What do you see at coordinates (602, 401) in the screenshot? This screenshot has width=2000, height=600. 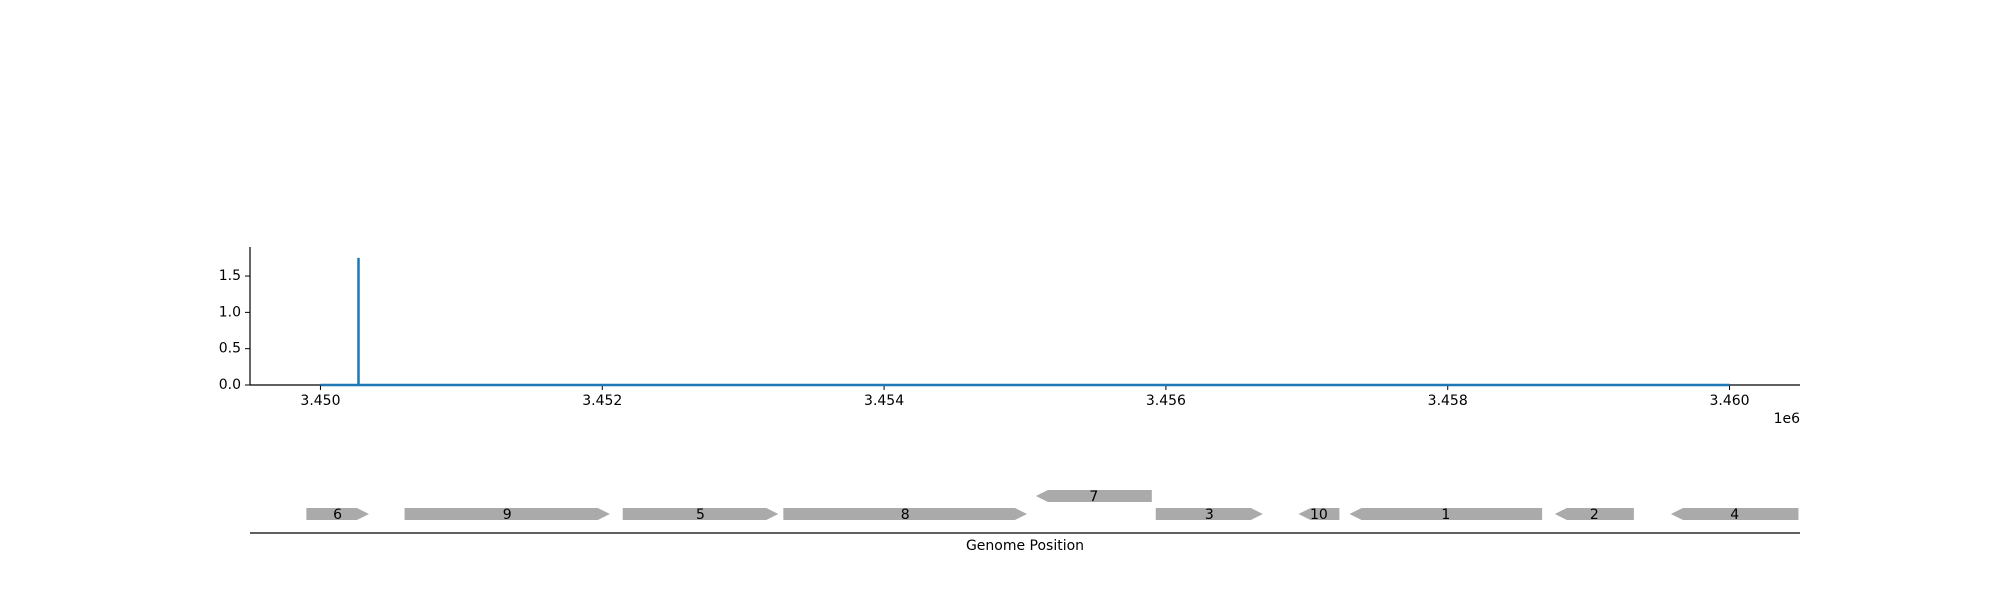 I see `x-tick-label: 3.452` at bounding box center [602, 401].